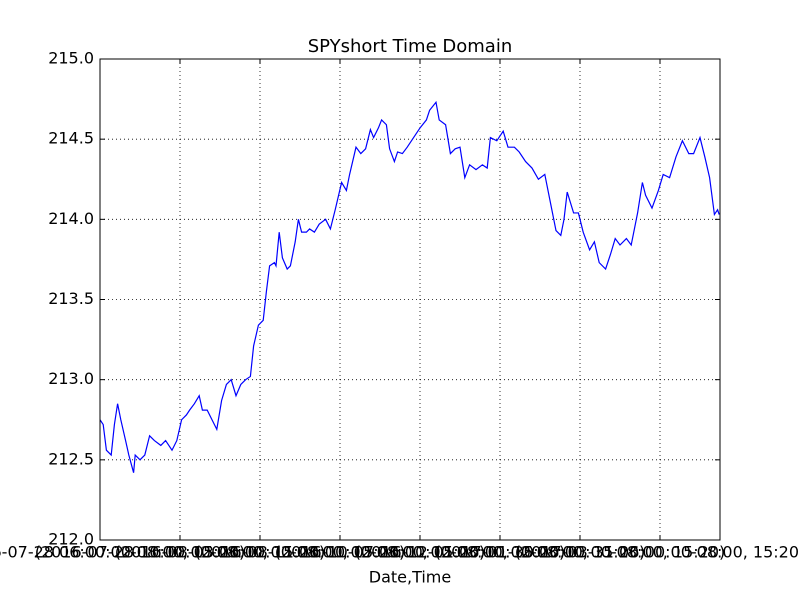 This screenshot has height=600, width=800. I want to click on y-tick-label: 213.0, so click(71, 378).